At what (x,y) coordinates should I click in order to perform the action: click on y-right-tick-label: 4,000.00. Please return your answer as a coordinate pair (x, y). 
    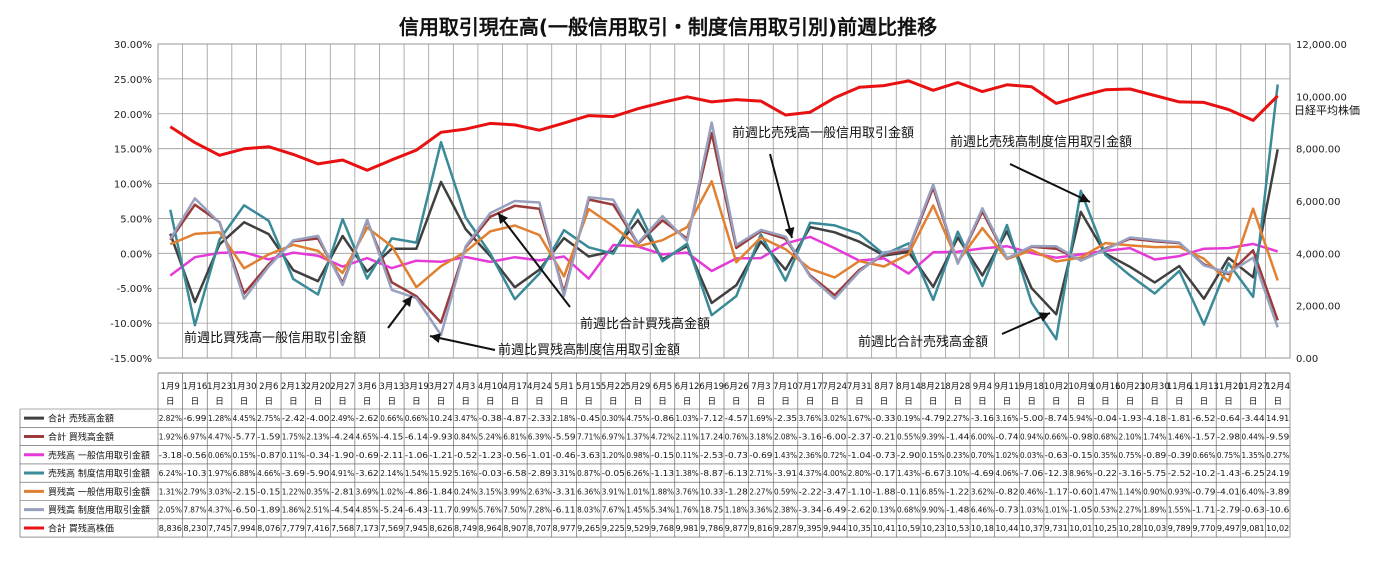
    Looking at the image, I should click on (1318, 254).